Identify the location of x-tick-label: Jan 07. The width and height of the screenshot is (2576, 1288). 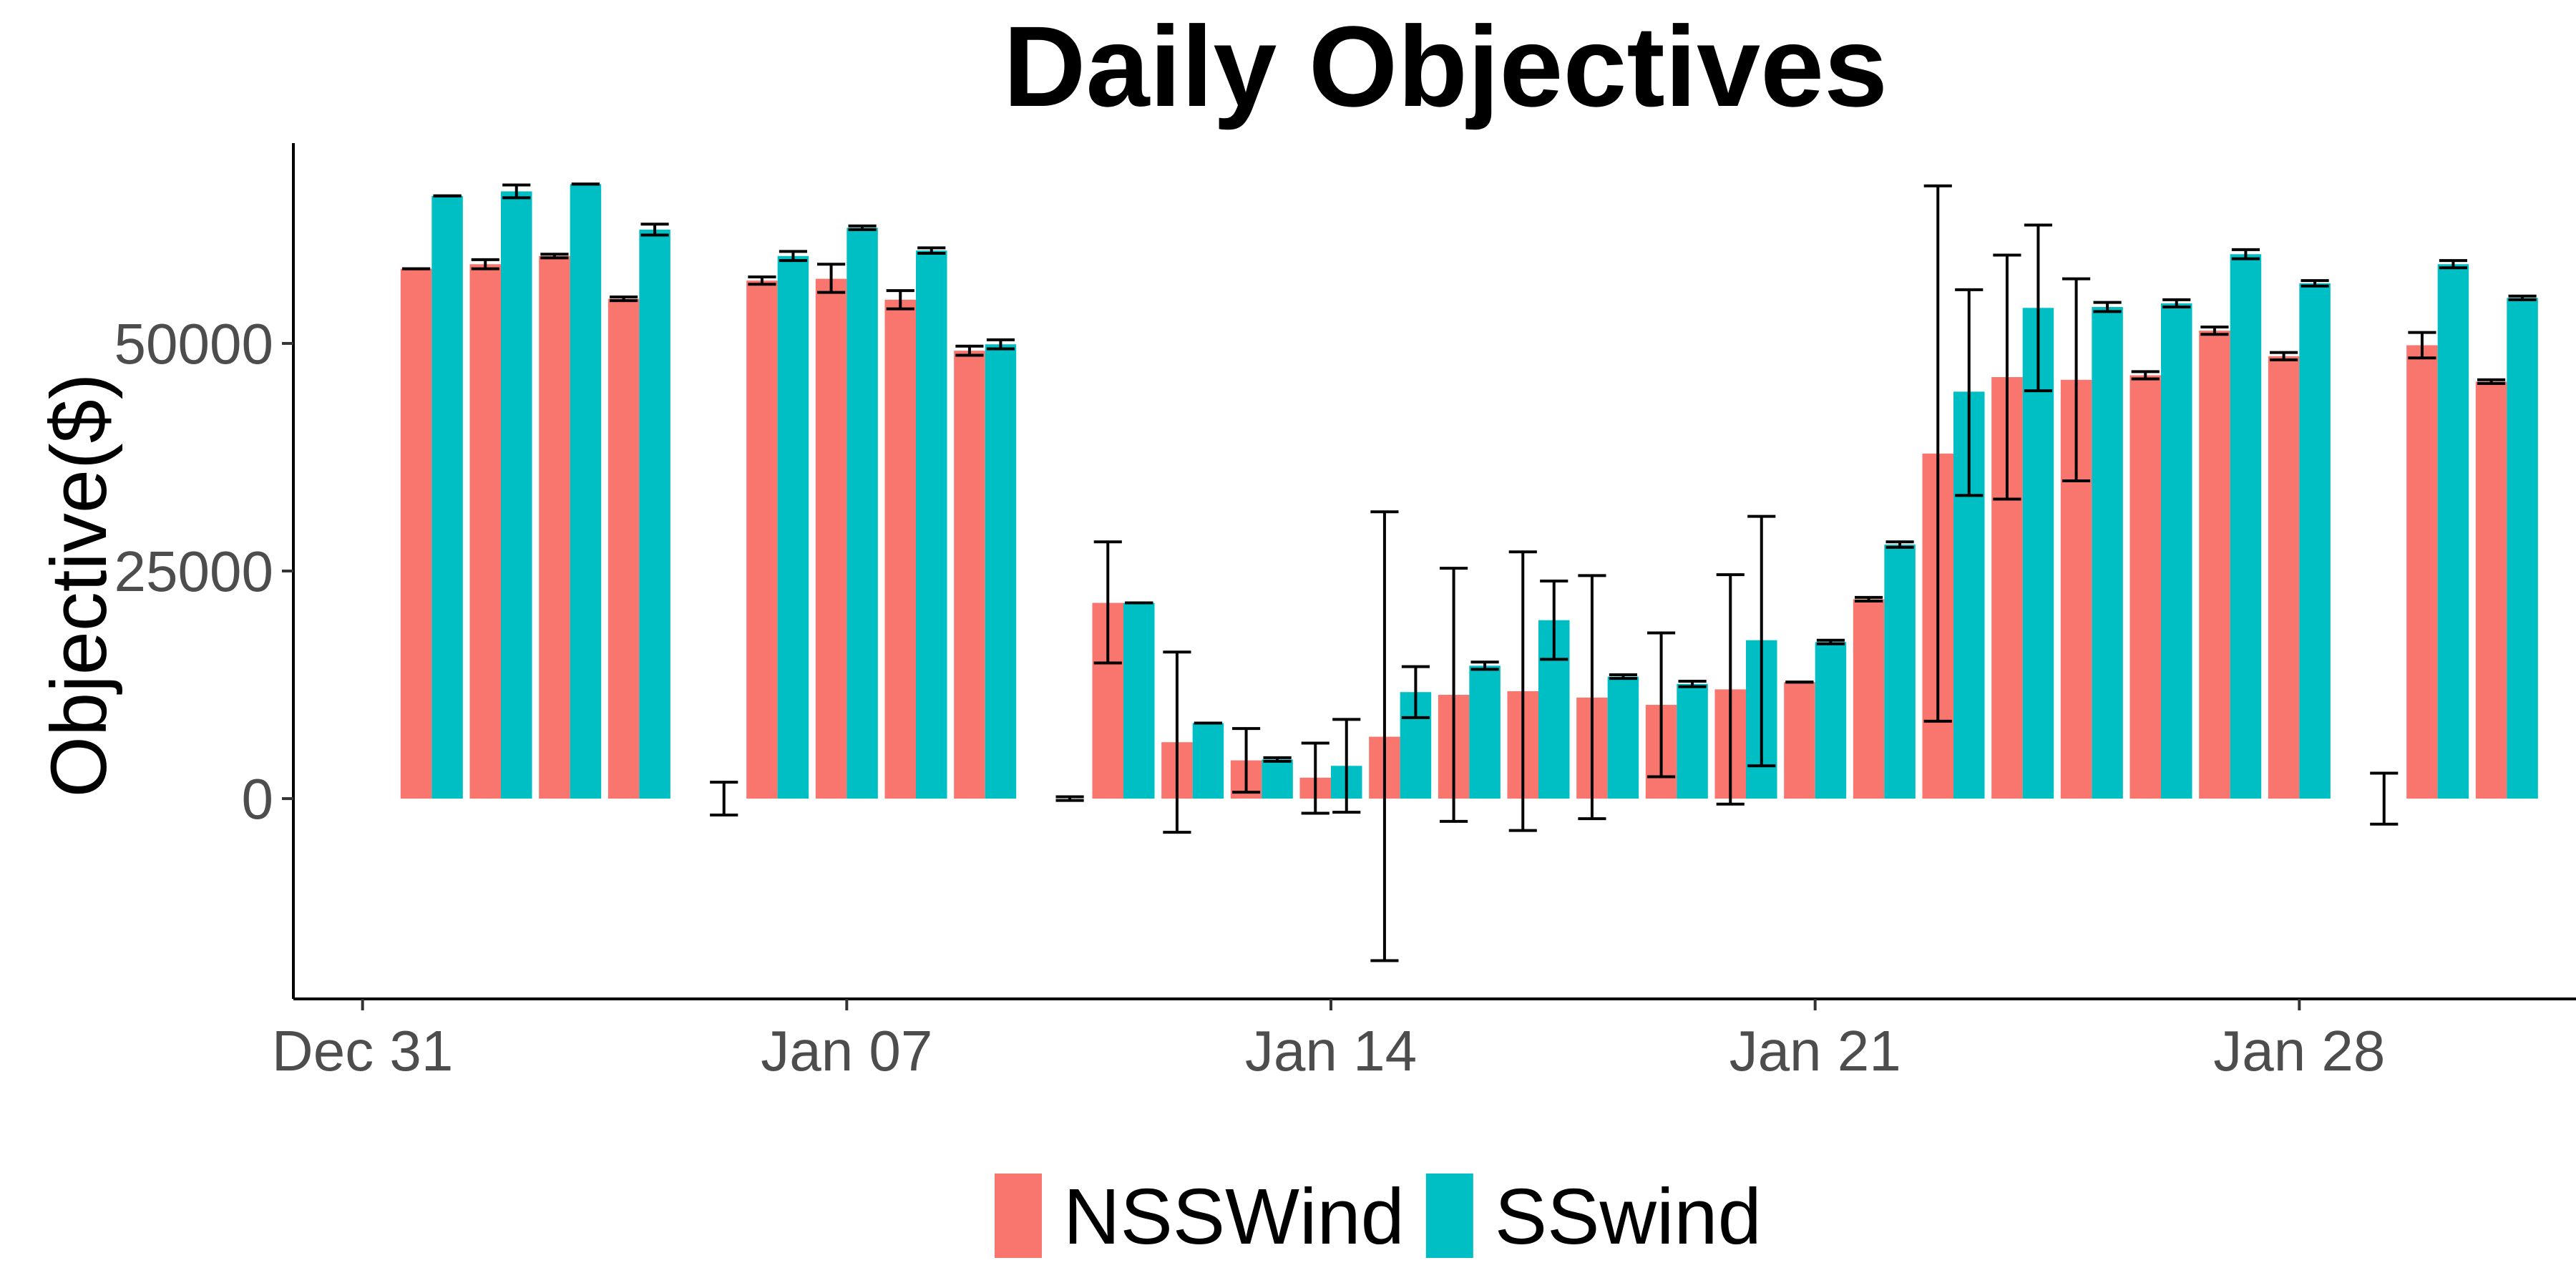
(846, 1051).